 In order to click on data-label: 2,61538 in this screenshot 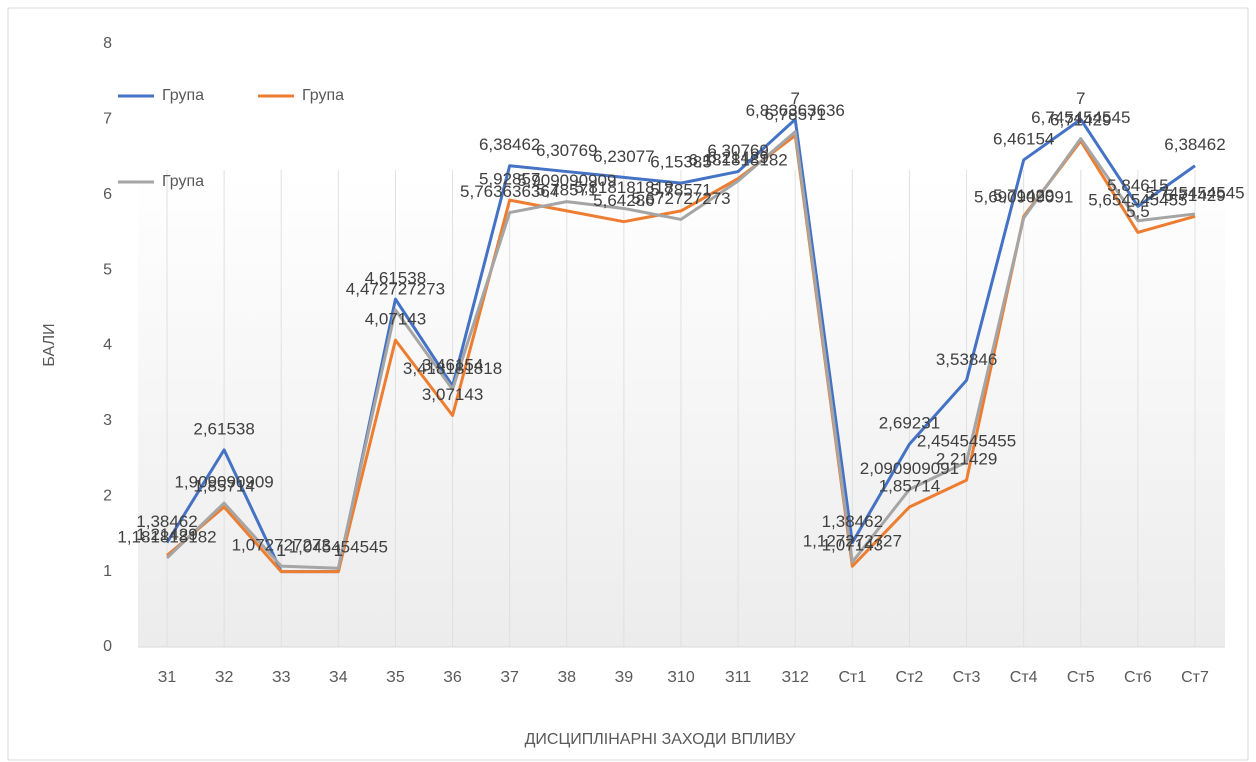, I will do `click(223, 428)`.